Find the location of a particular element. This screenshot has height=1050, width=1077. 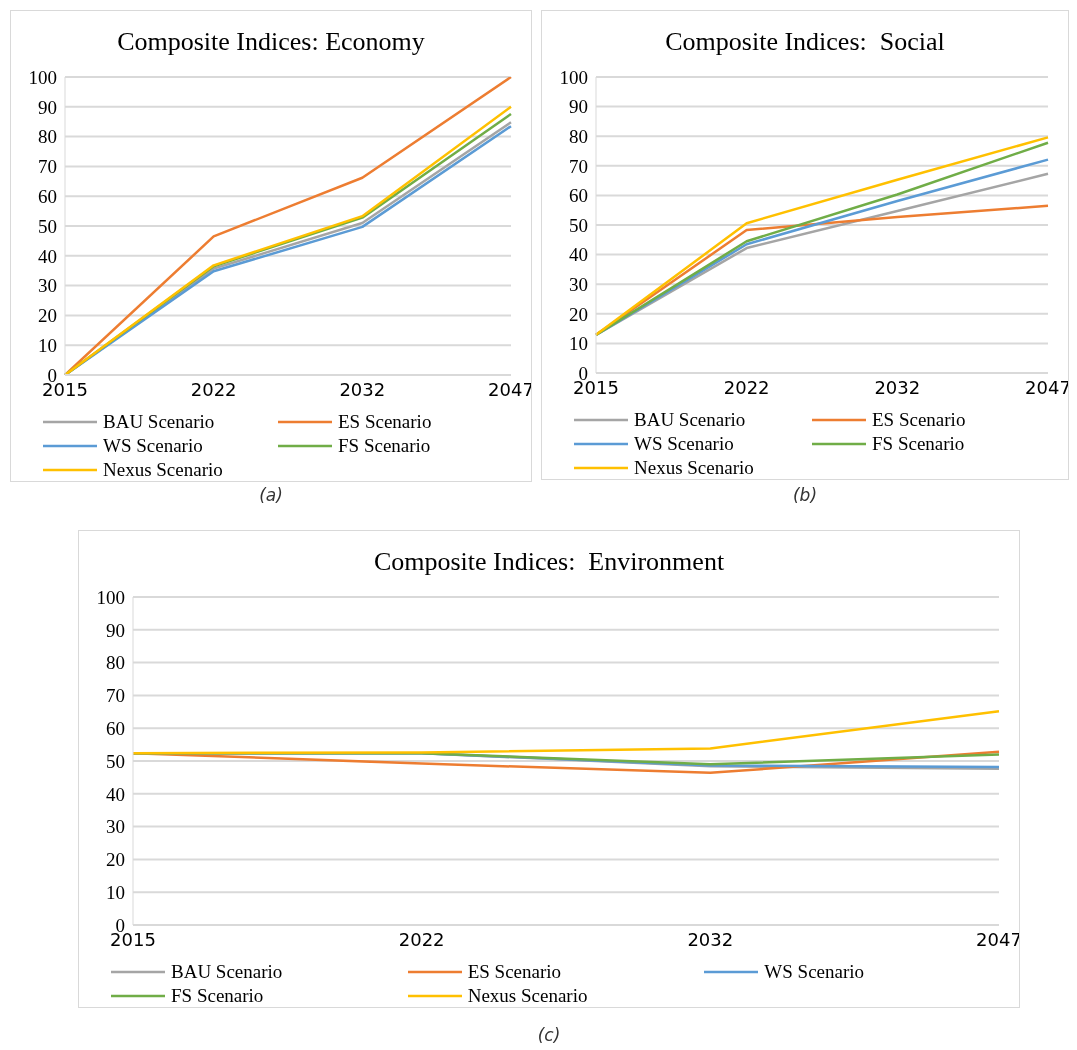

text: (a) is located at coordinates (271, 495).